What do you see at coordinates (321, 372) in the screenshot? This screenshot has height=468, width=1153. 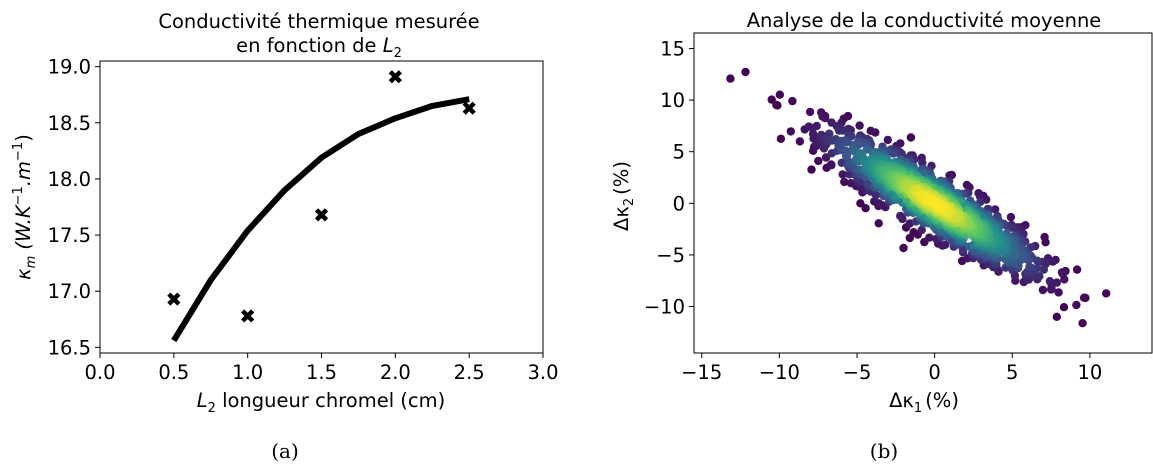 I see `chart-a-xtick-label: 1.5` at bounding box center [321, 372].